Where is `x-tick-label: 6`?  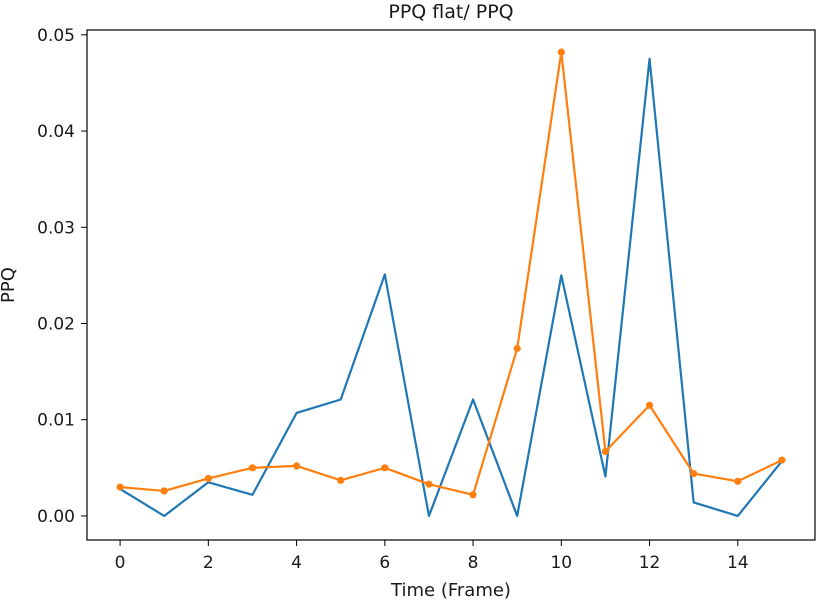 x-tick-label: 6 is located at coordinates (384, 563).